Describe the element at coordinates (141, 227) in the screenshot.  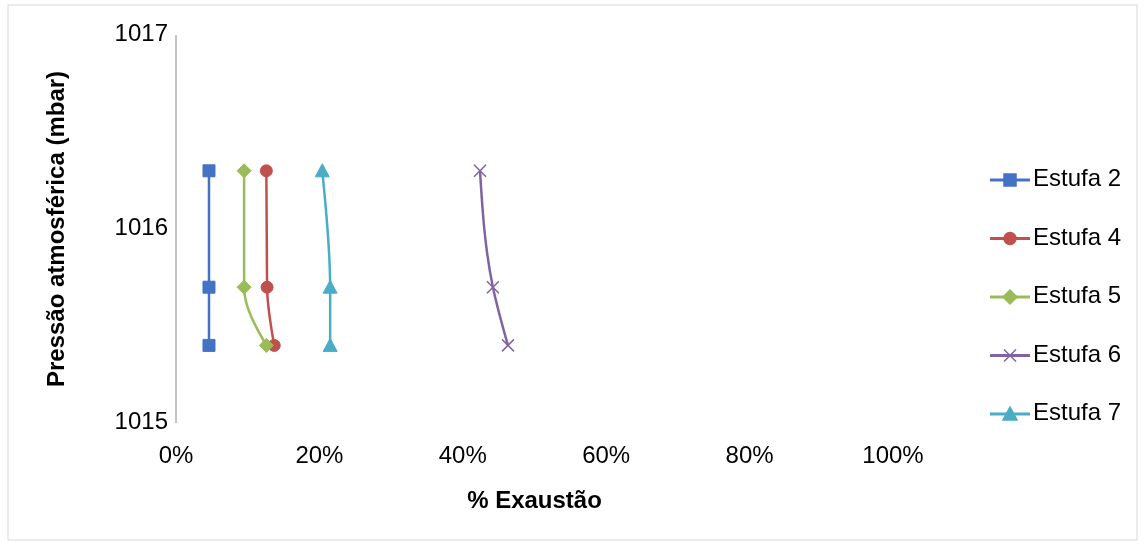
I see `y-tick-label: 1016` at that location.